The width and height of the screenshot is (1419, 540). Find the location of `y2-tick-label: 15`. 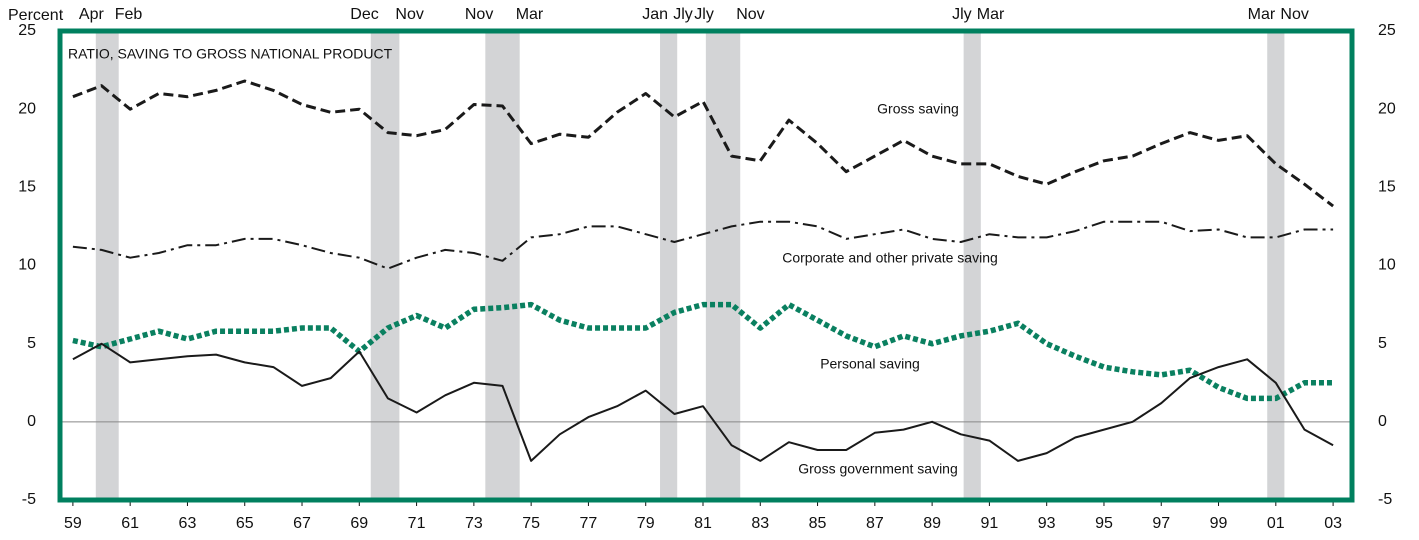

y2-tick-label: 15 is located at coordinates (1387, 187).